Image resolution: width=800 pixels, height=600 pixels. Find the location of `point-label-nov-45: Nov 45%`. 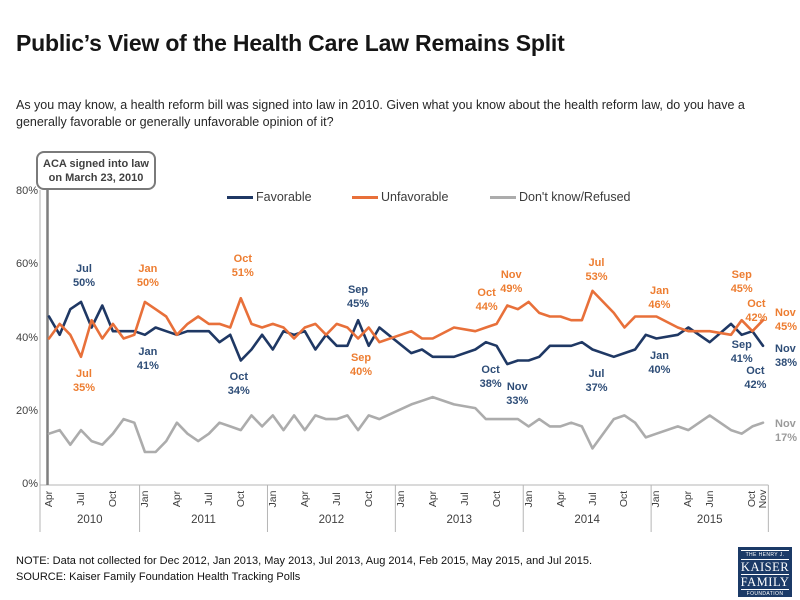

point-label-nov-45: Nov 45% is located at coordinates (786, 320).